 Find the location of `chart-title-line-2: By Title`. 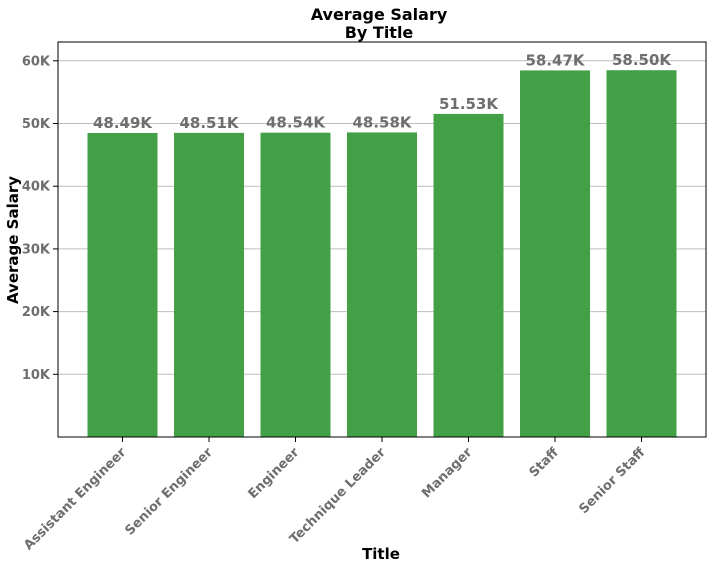

chart-title-line-2: By Title is located at coordinates (379, 32).